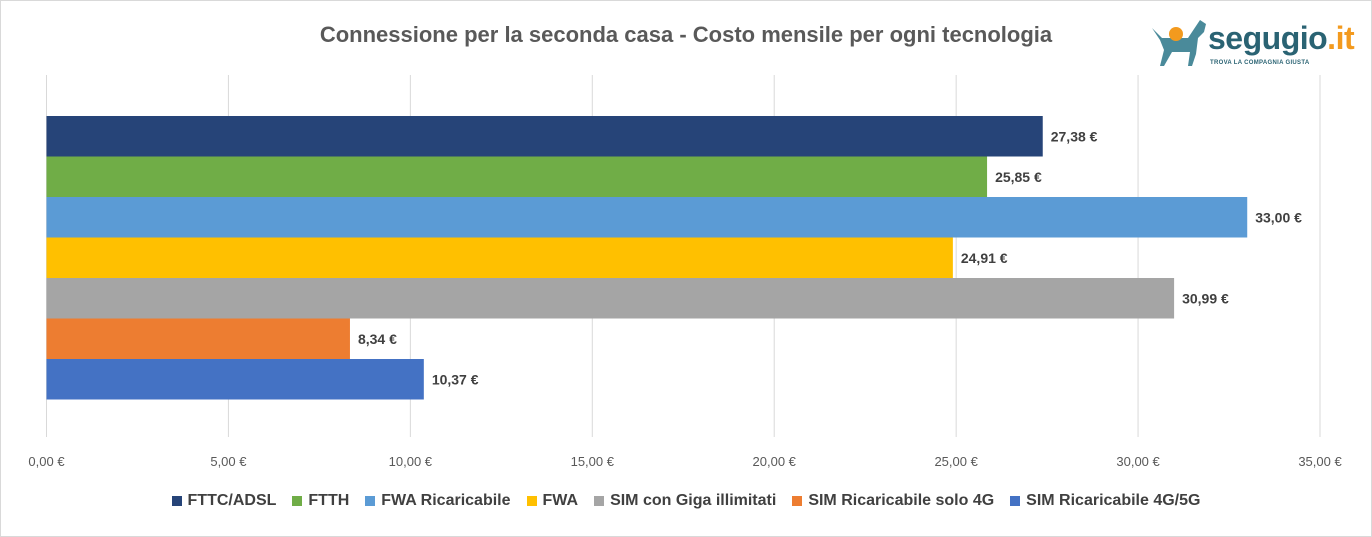 Image resolution: width=1372 pixels, height=537 pixels. Describe the element at coordinates (1113, 500) in the screenshot. I see `legend-label: SIM Ricaricabile 4G/5G` at that location.